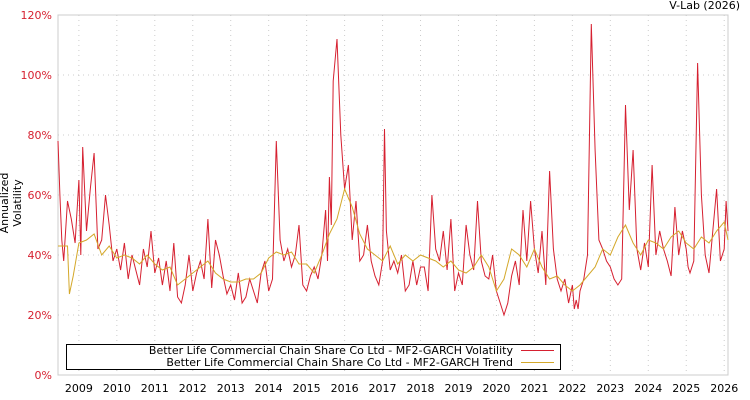 This screenshot has width=750, height=400. Describe the element at coordinates (36, 15) in the screenshot. I see `y-tick-label: 120%` at that location.